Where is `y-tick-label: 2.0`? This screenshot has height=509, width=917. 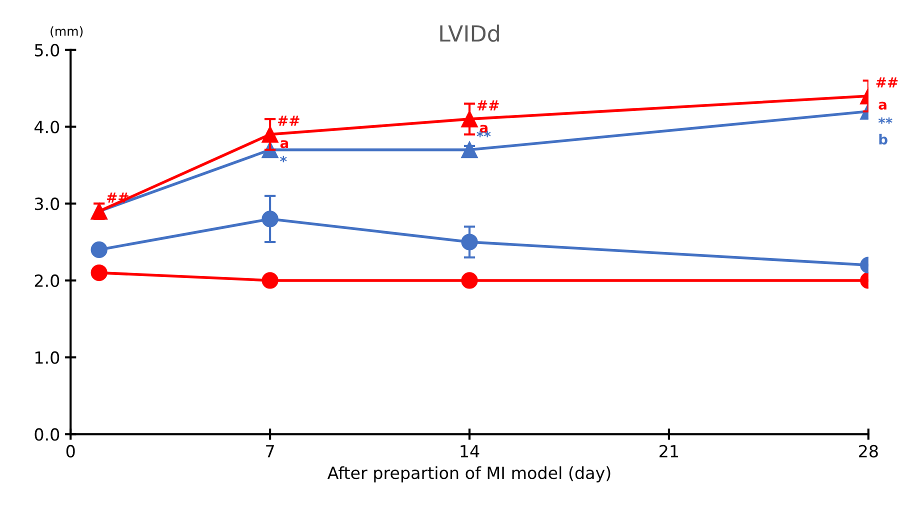 y-tick-label: 2.0 is located at coordinates (47, 281).